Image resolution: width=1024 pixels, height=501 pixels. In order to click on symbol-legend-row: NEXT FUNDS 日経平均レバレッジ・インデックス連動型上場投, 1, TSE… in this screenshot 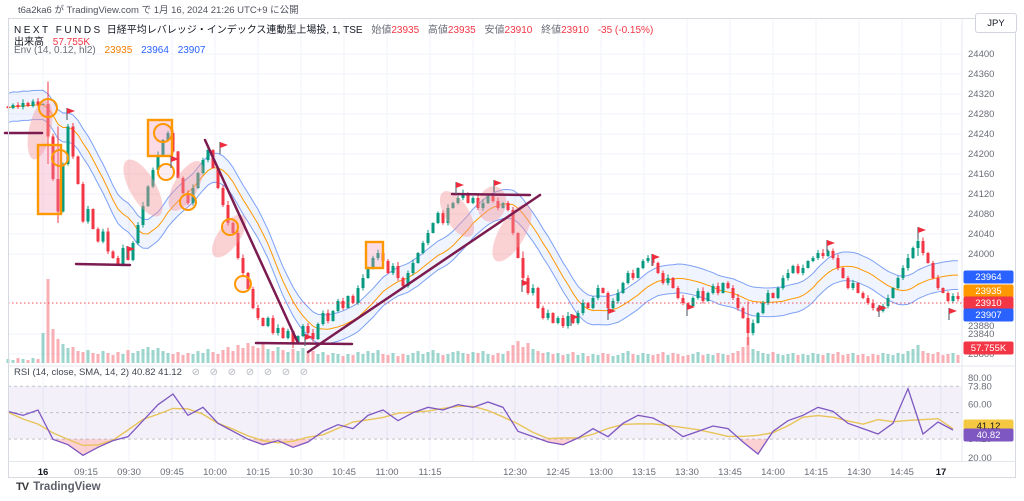, I will do `click(333, 28)`.